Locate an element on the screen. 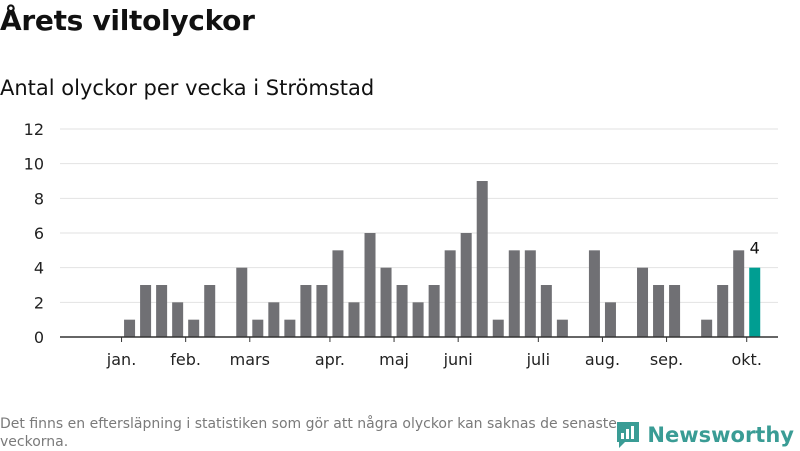 This screenshot has height=451, width=800. brand-name: Newsworthy is located at coordinates (720, 435).